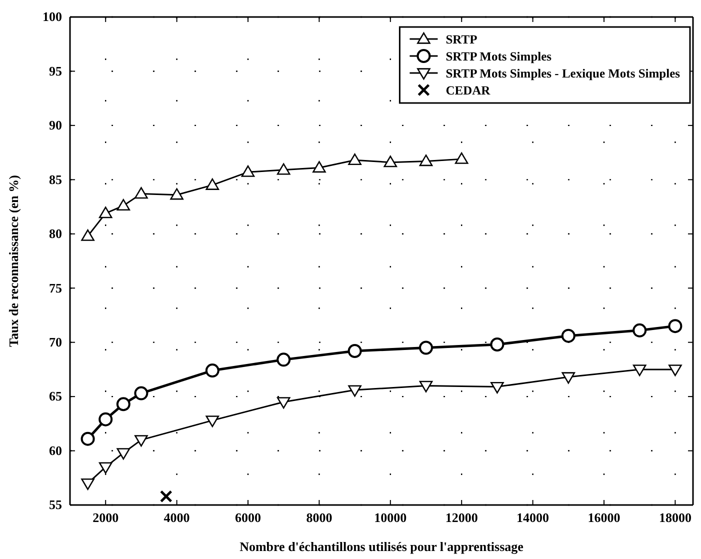 The image size is (701, 559). Describe the element at coordinates (52, 16) in the screenshot. I see `y-tick-label: 100` at that location.